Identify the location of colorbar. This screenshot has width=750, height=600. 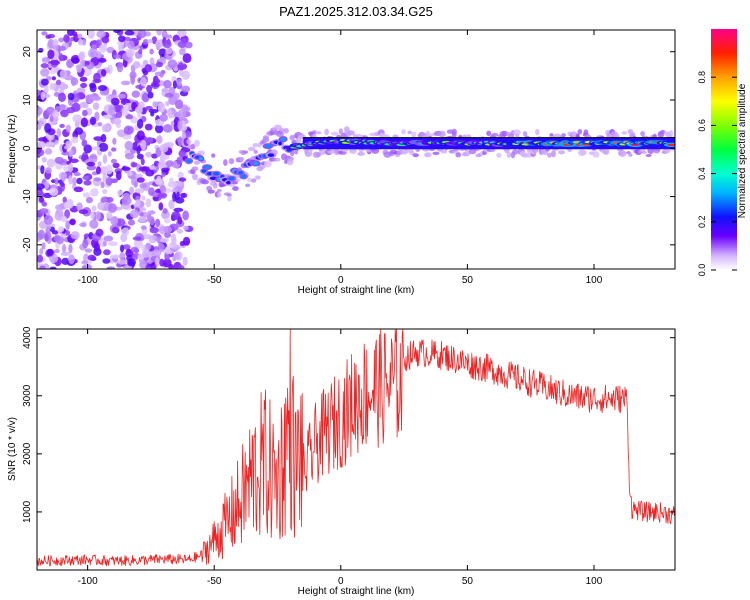
(724, 149).